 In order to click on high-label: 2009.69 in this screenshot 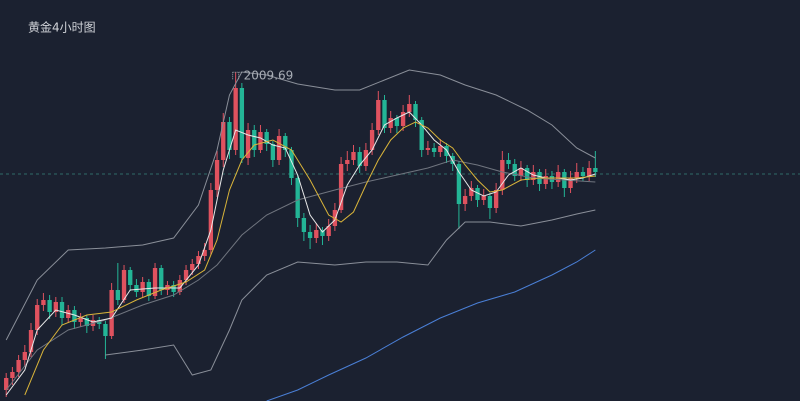, I will do `click(269, 76)`.